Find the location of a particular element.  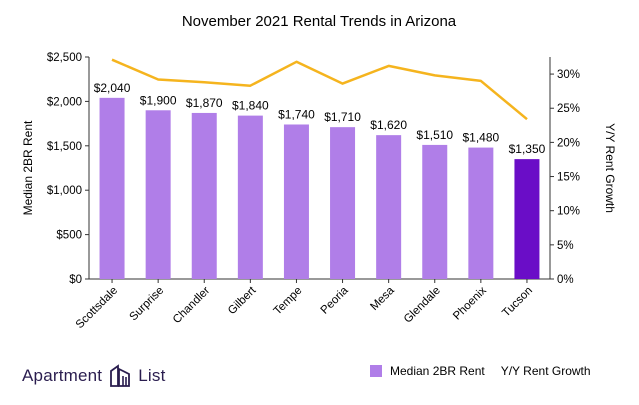

y-tick-label: $2,000 is located at coordinates (64, 102).